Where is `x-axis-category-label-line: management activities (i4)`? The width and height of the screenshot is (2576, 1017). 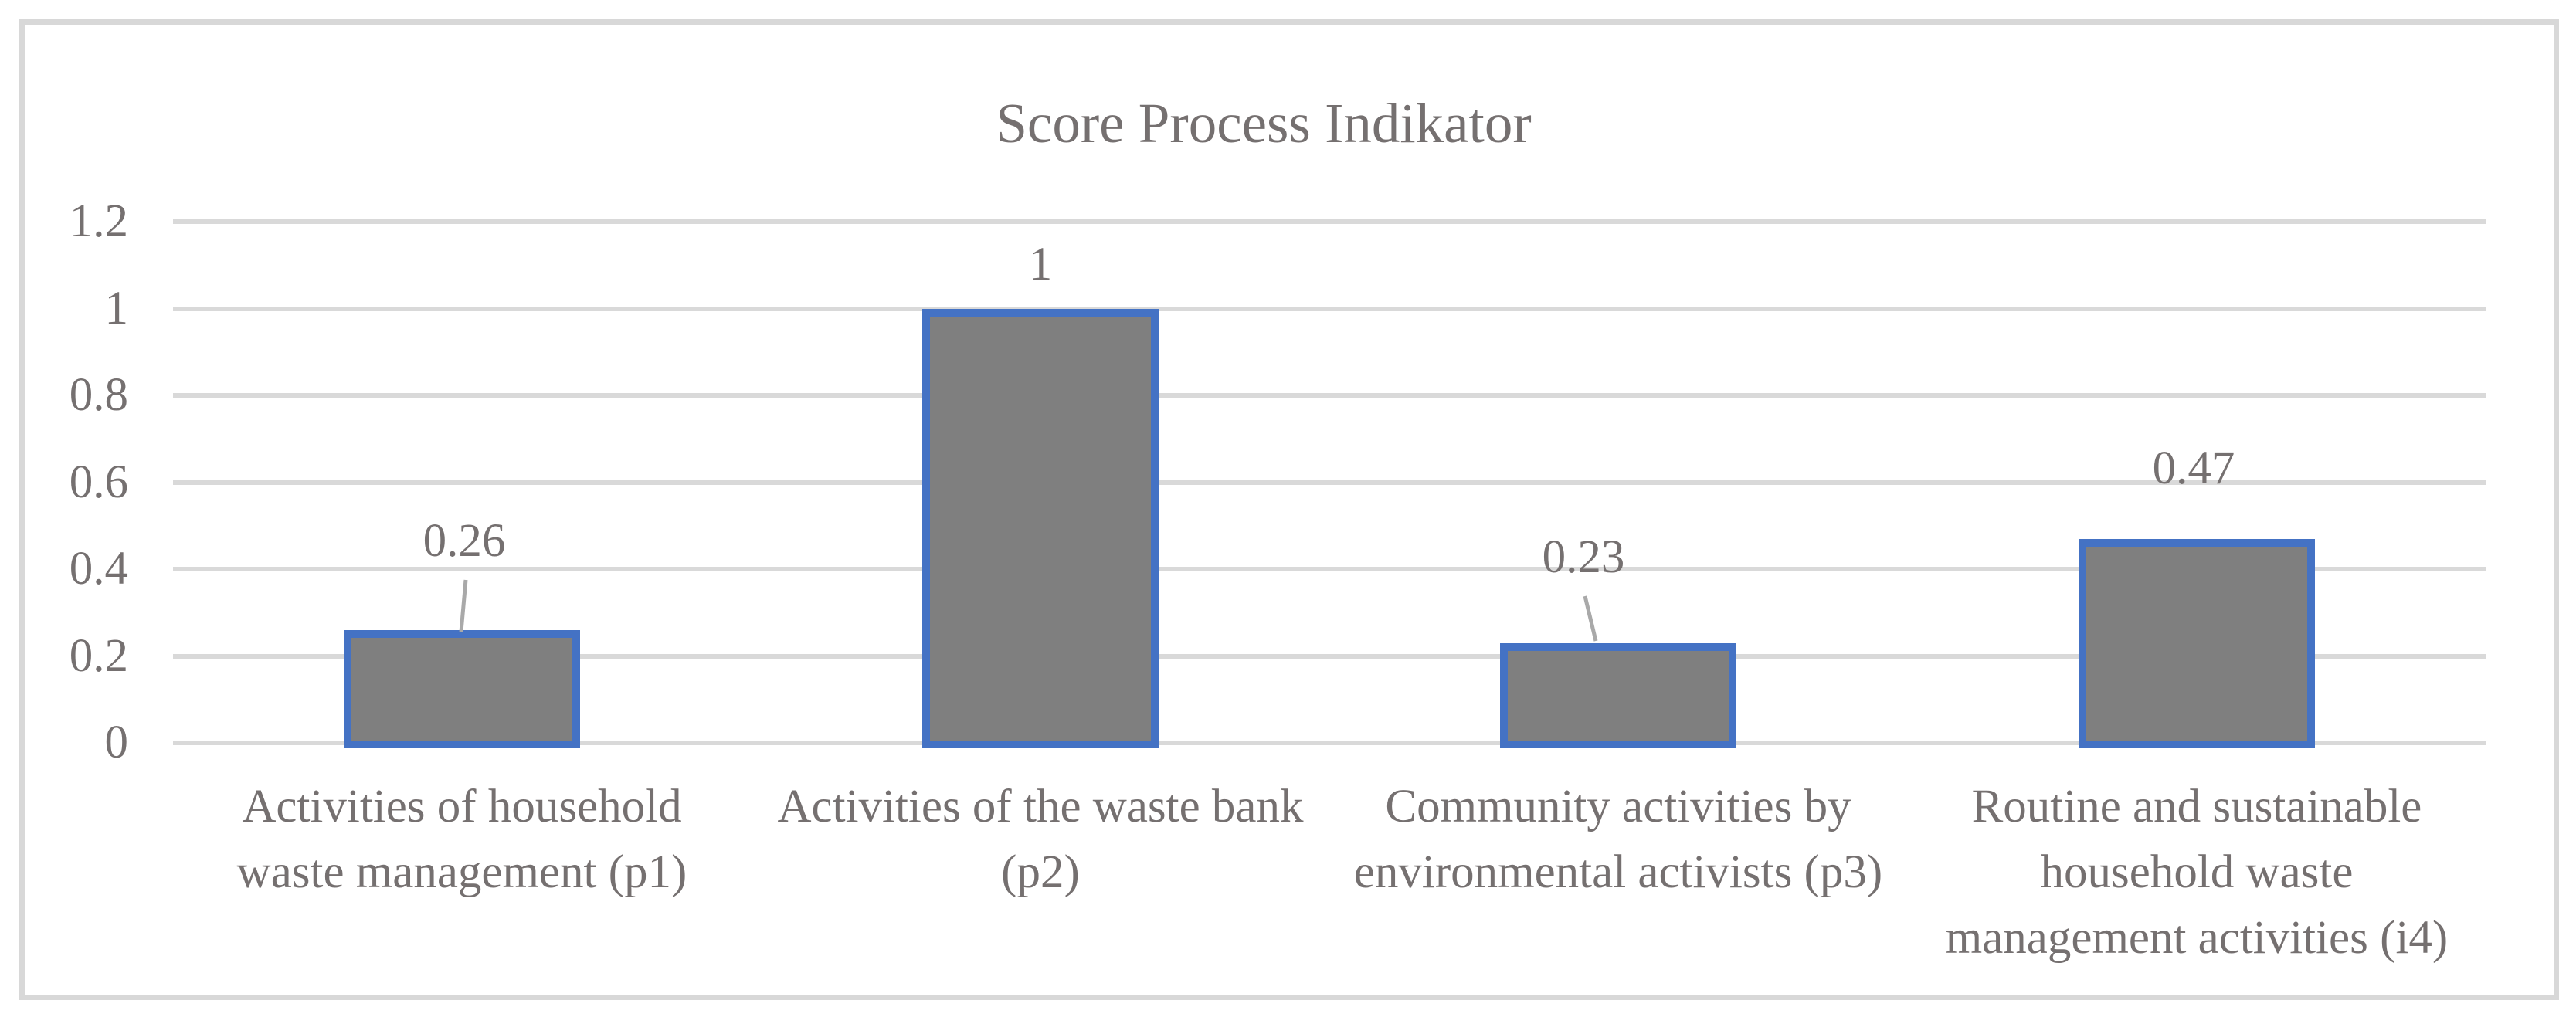
x-axis-category-label-line: management activities (i4) is located at coordinates (2197, 938).